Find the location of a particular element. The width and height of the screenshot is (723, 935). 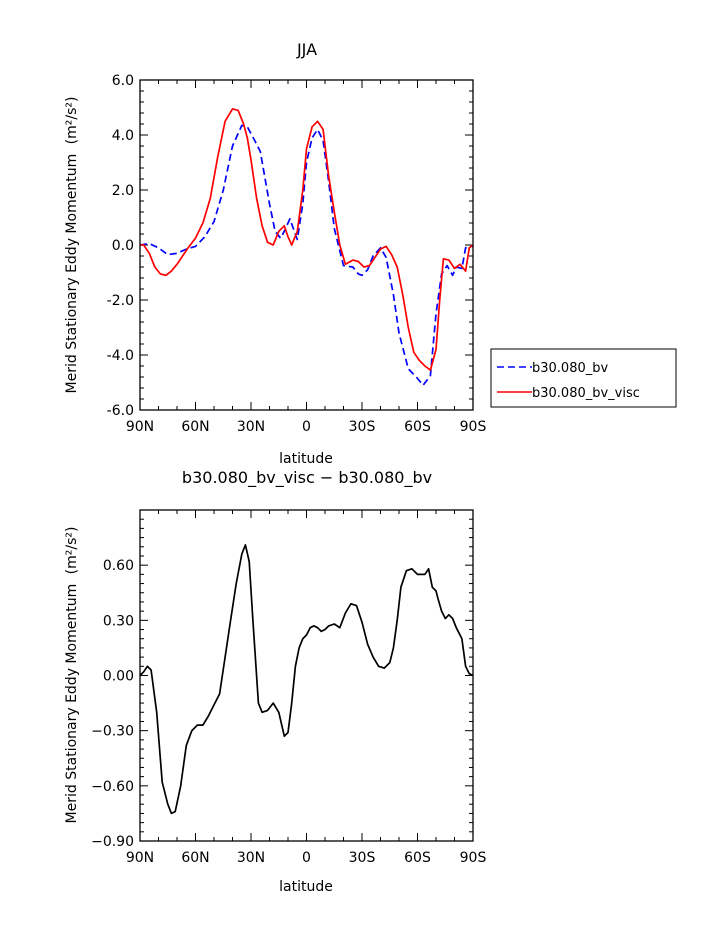

top-y-tick-label: 2.0 is located at coordinates (123, 191).